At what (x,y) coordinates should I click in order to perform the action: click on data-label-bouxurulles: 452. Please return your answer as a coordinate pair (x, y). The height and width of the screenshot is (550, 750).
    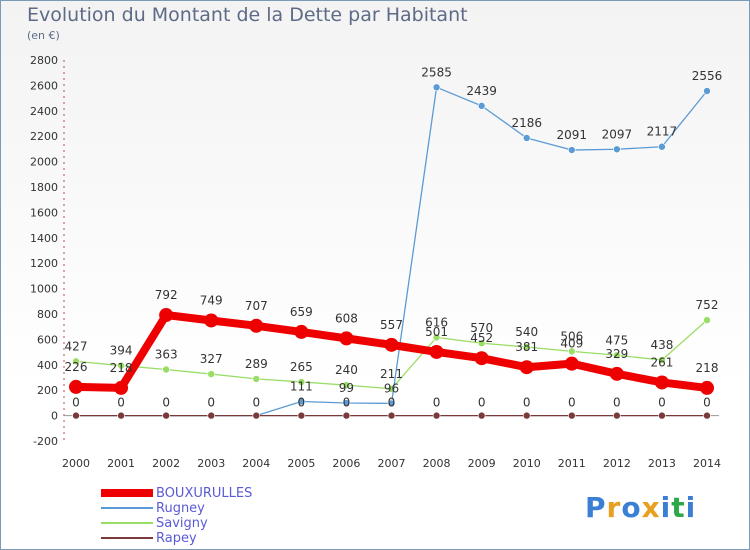
    Looking at the image, I should click on (481, 338).